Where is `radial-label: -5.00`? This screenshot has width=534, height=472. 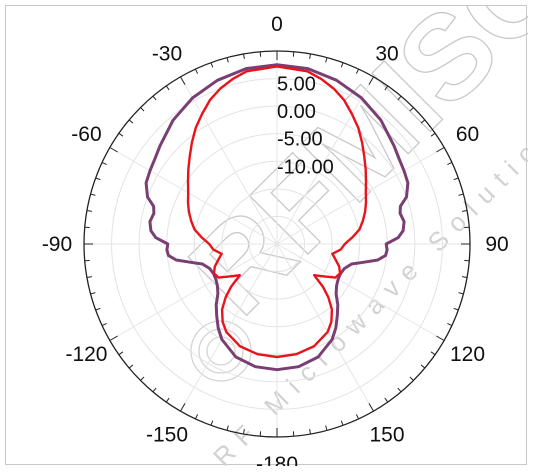
radial-label: -5.00 is located at coordinates (300, 140).